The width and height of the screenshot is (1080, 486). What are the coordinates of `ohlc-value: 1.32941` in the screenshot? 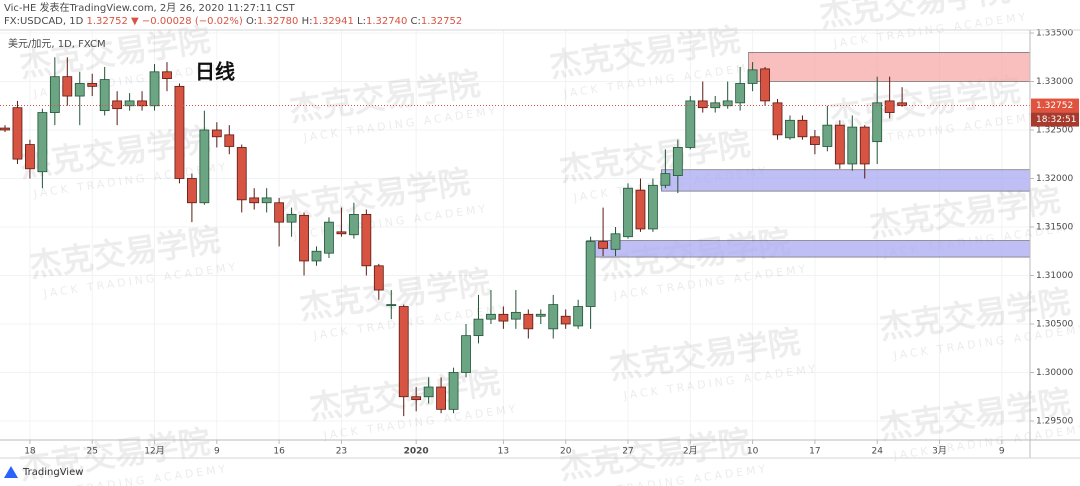 It's located at (332, 21).